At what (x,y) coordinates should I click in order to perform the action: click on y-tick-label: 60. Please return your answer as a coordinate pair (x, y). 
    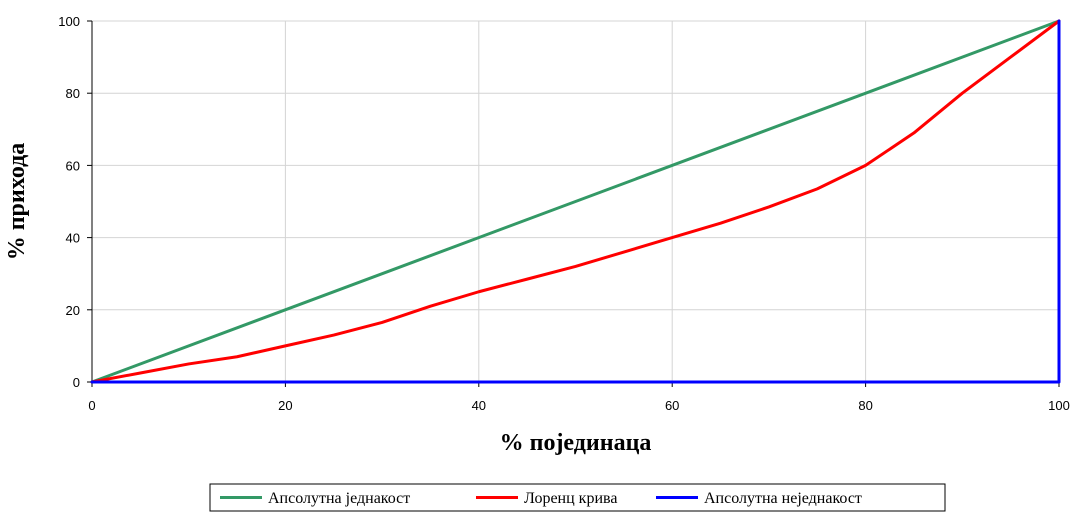
    Looking at the image, I should click on (73, 165).